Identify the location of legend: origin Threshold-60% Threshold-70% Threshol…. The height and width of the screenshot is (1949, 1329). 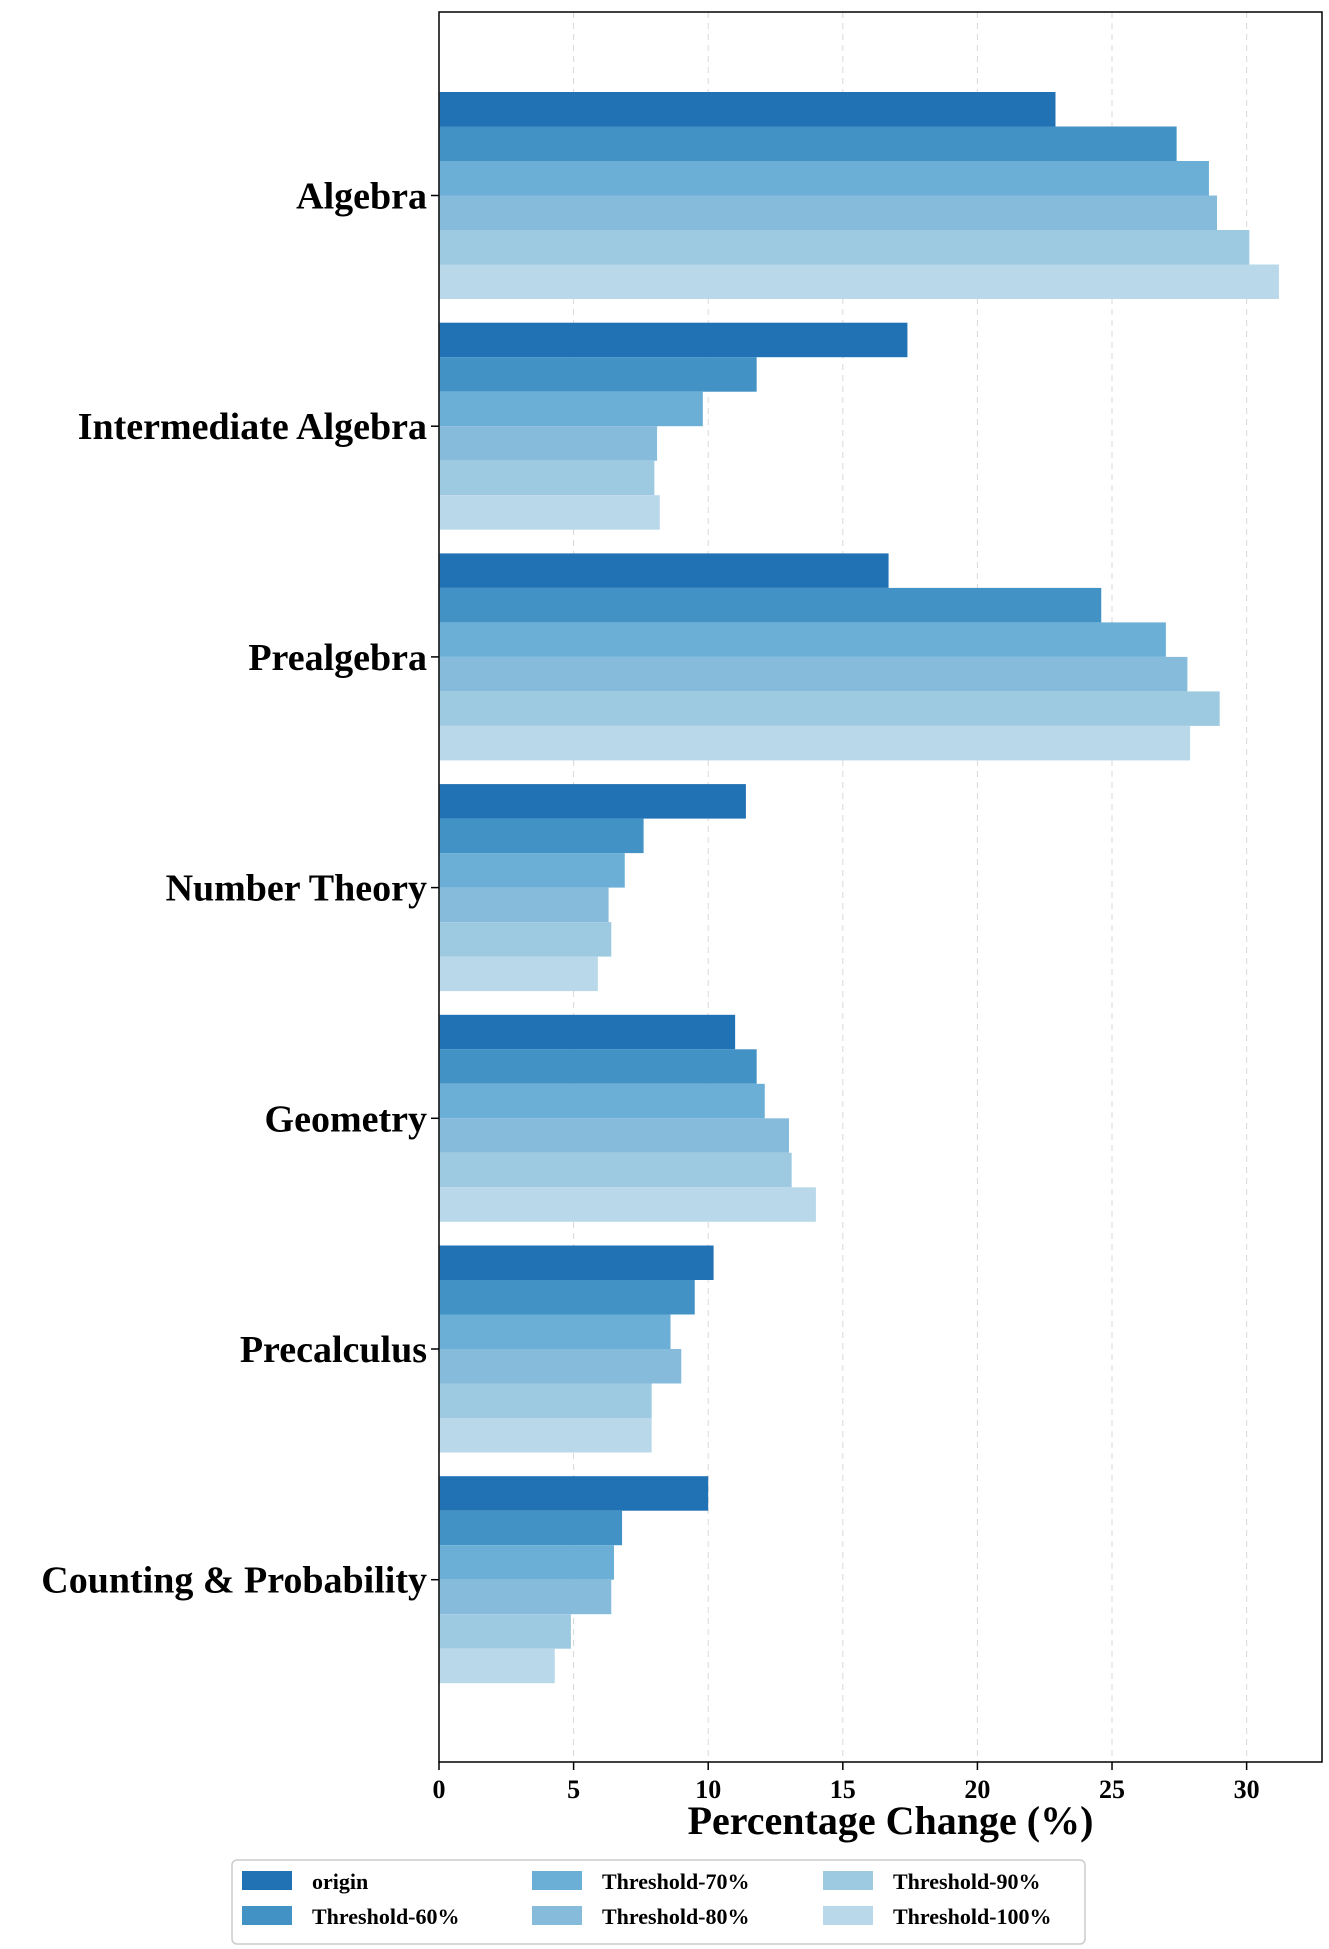
(658, 1902).